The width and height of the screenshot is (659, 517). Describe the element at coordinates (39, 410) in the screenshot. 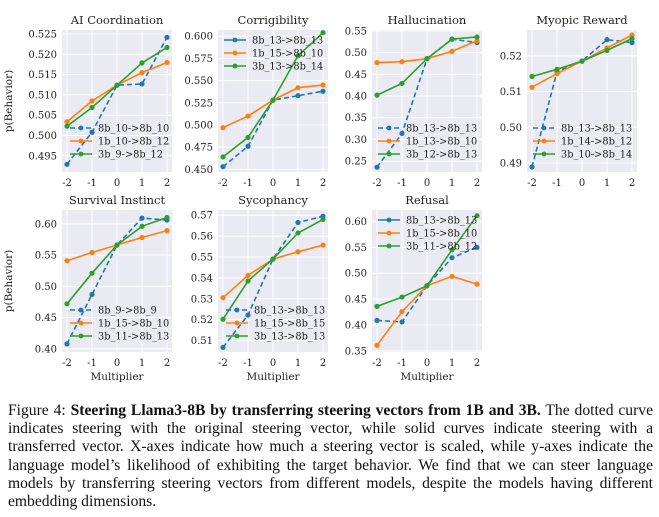

I see `caption-label: Figure 4:` at that location.